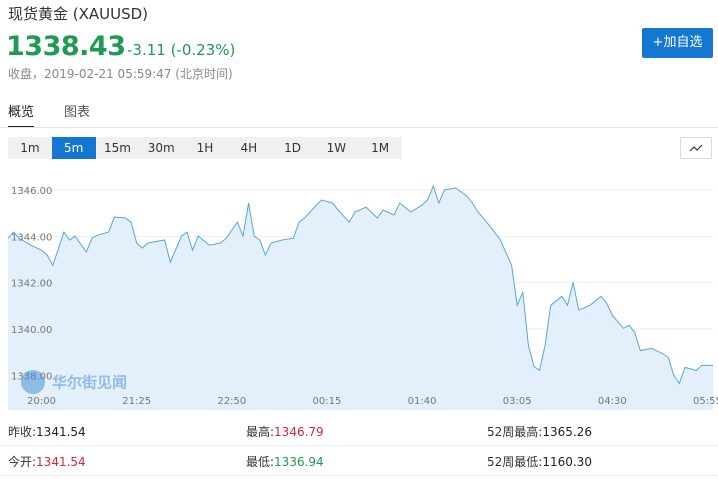 The image size is (718, 479). I want to click on stat-label: 昨收:, so click(22, 432).